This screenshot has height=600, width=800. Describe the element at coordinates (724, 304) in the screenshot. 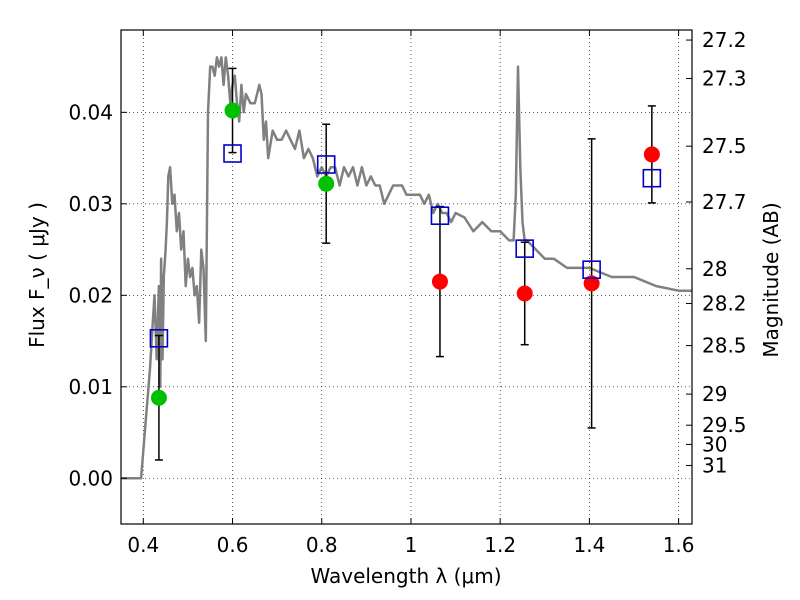

I see `magnitude-tick-label: 28.2` at that location.